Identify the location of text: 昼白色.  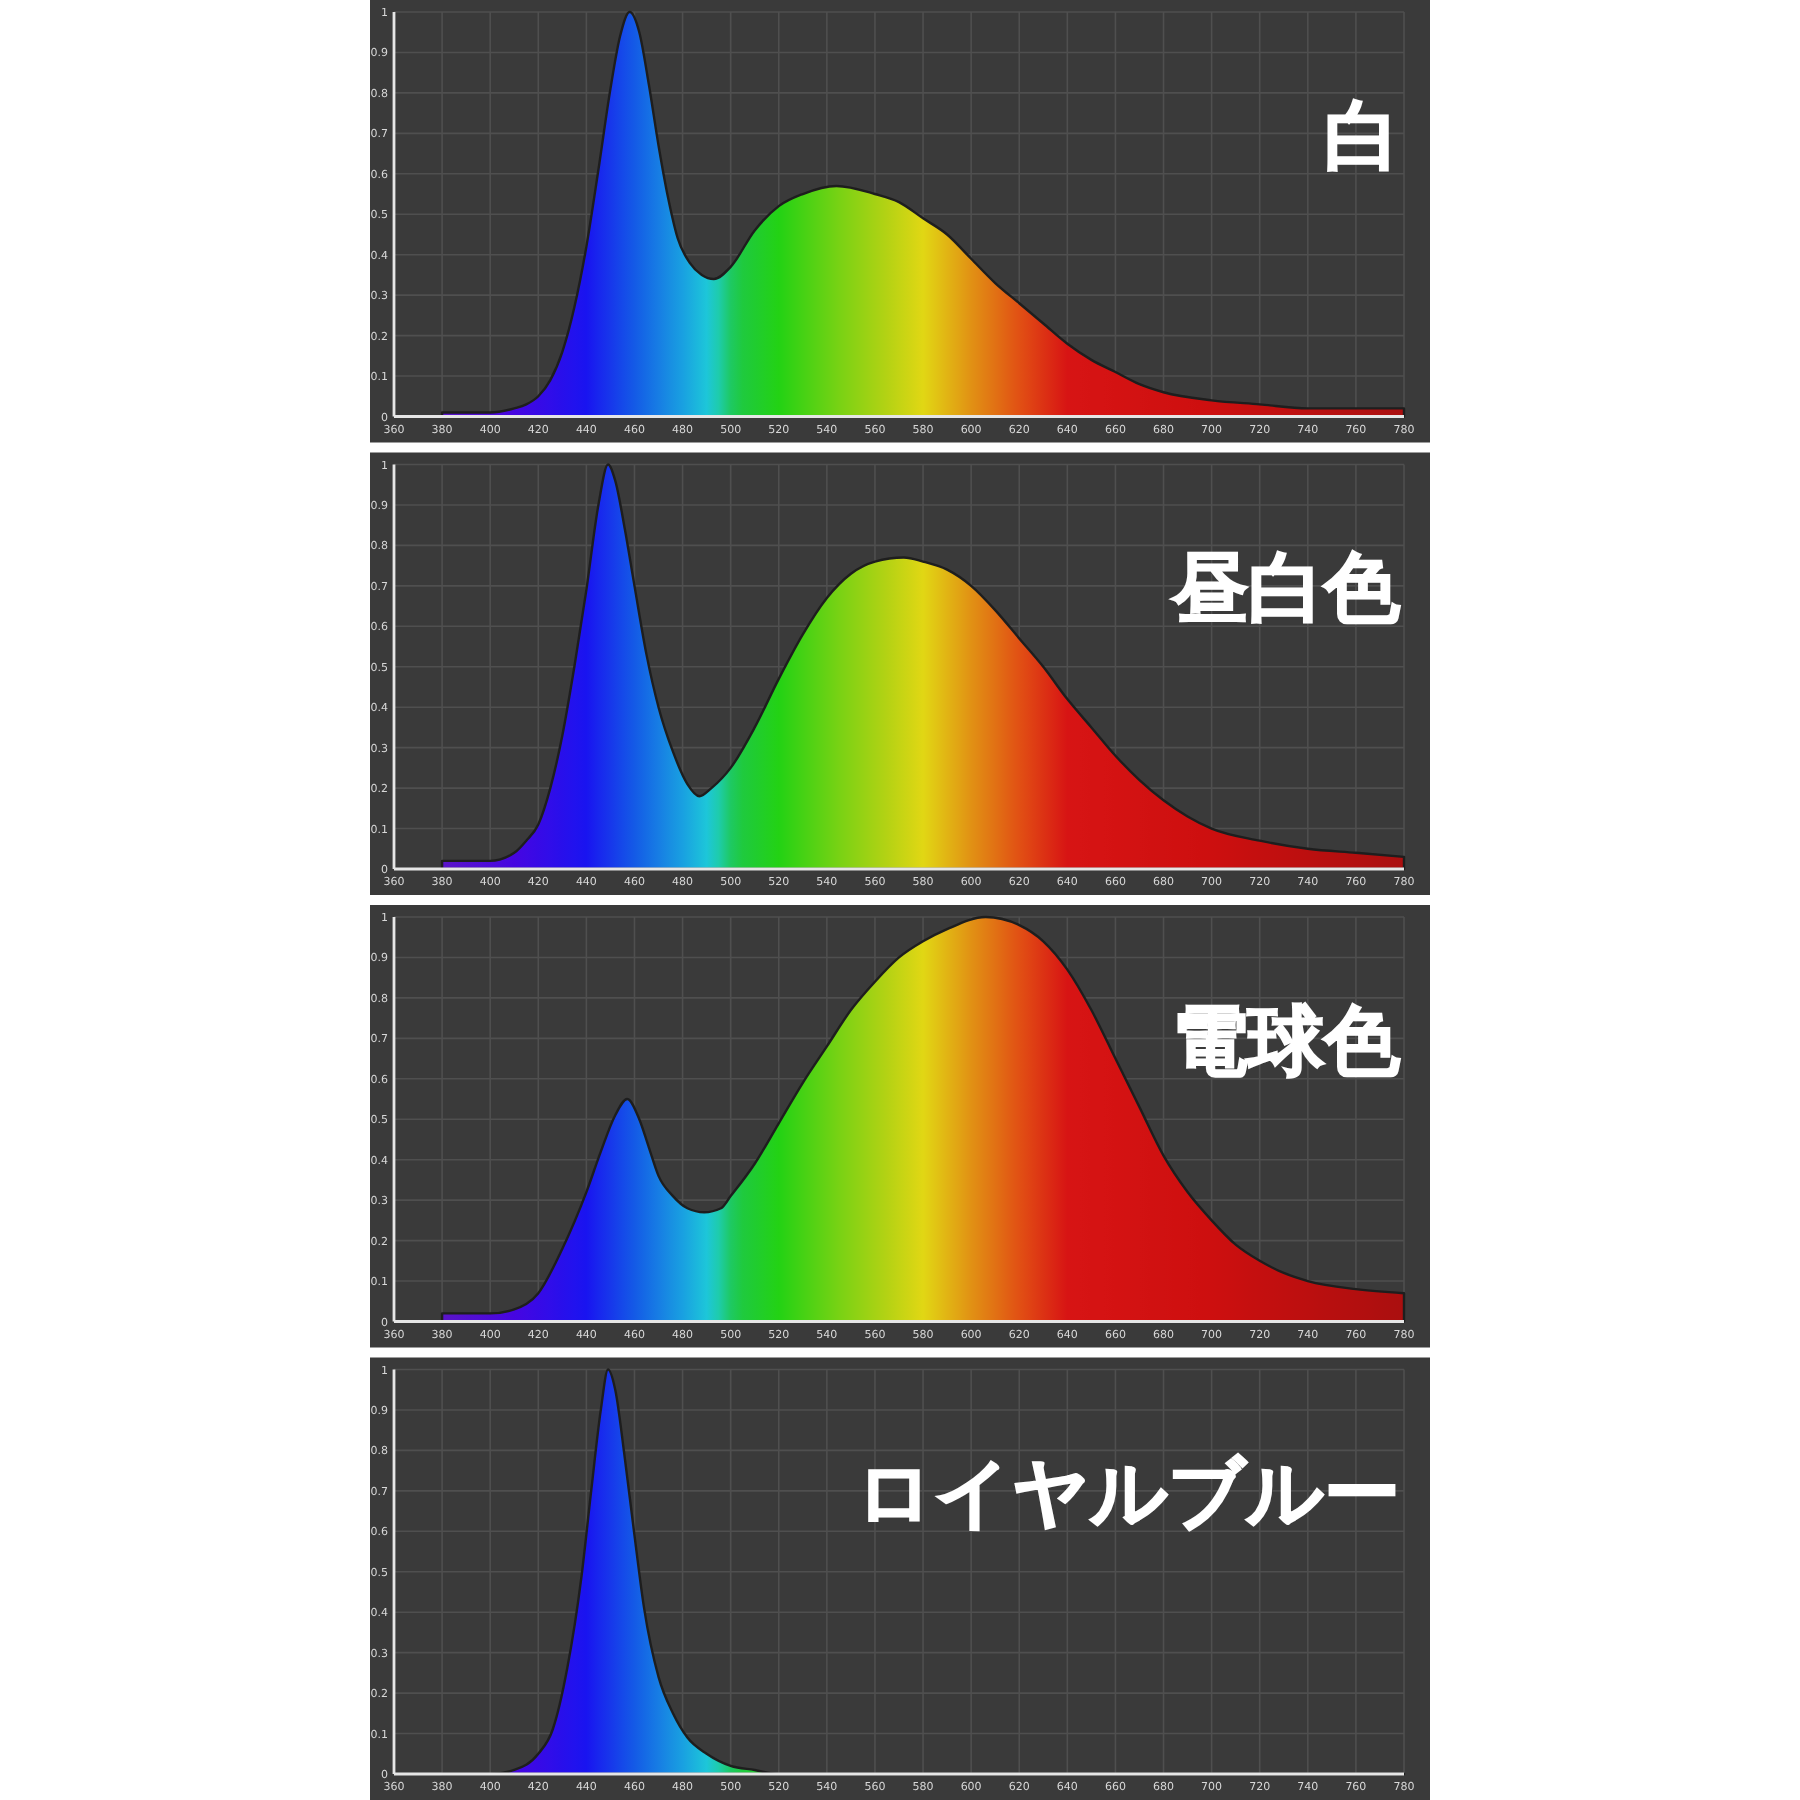
(1285, 588).